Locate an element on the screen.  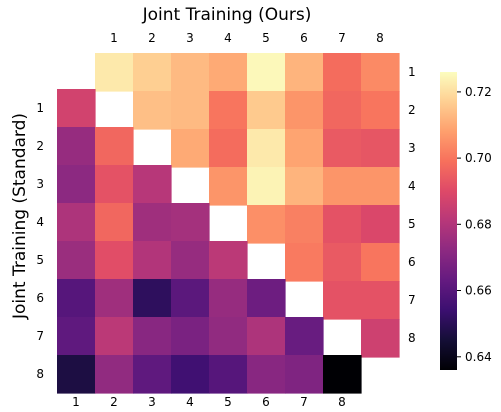
right-tick-label: 3 is located at coordinates (412, 148).